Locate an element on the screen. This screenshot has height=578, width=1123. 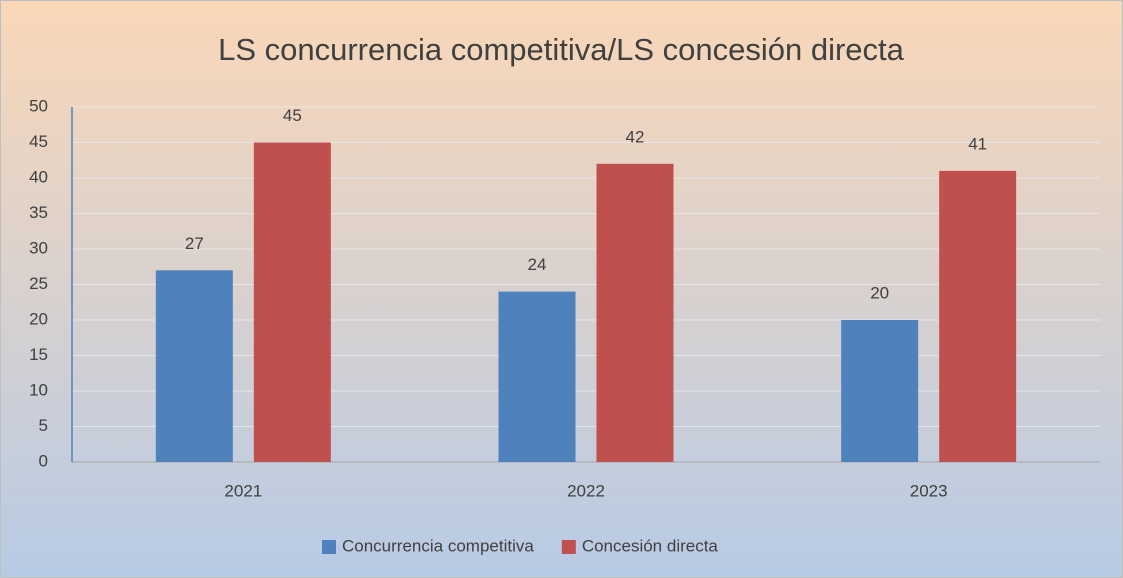
y-tick-label: 45 is located at coordinates (38, 141).